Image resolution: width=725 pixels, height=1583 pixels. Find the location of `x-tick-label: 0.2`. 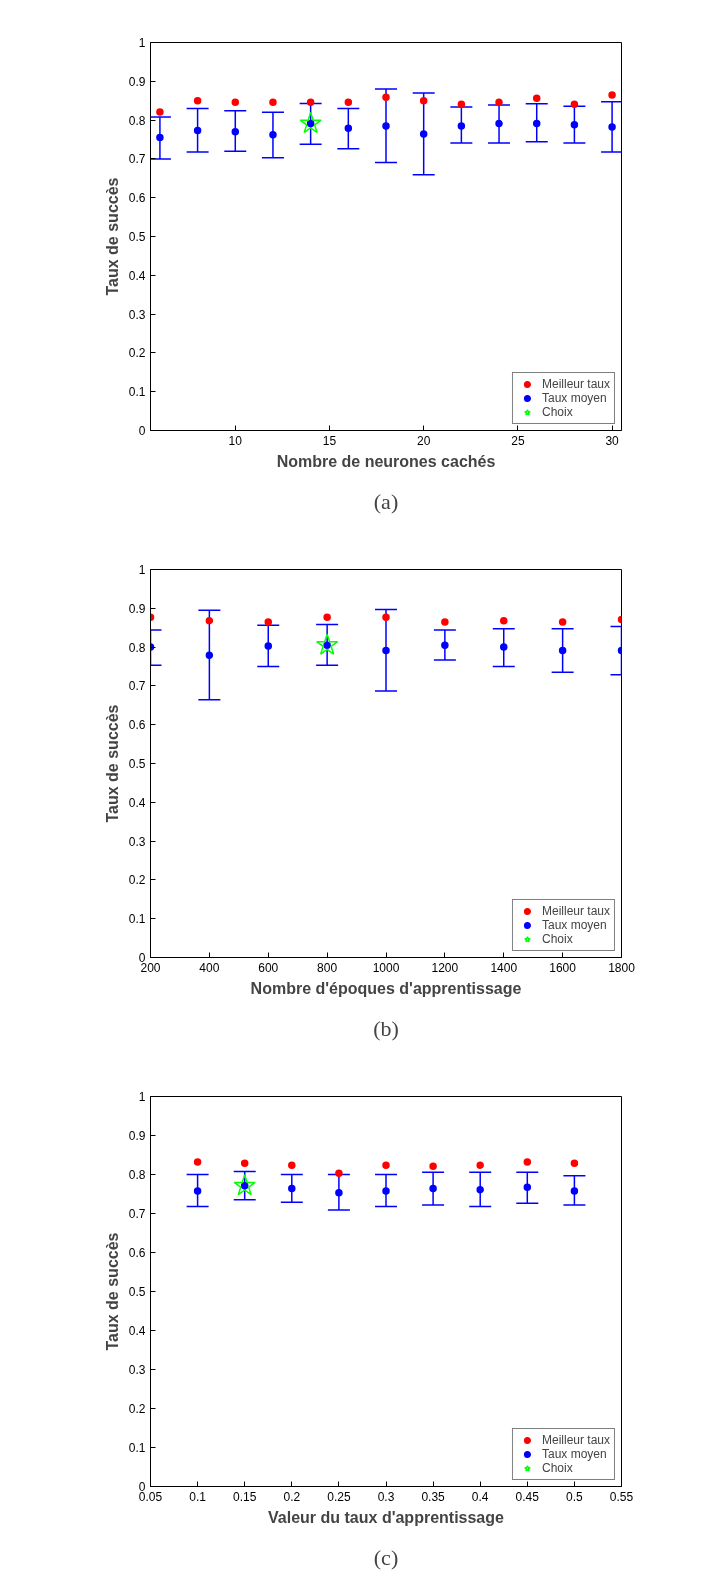

x-tick-label: 0.2 is located at coordinates (292, 1496).